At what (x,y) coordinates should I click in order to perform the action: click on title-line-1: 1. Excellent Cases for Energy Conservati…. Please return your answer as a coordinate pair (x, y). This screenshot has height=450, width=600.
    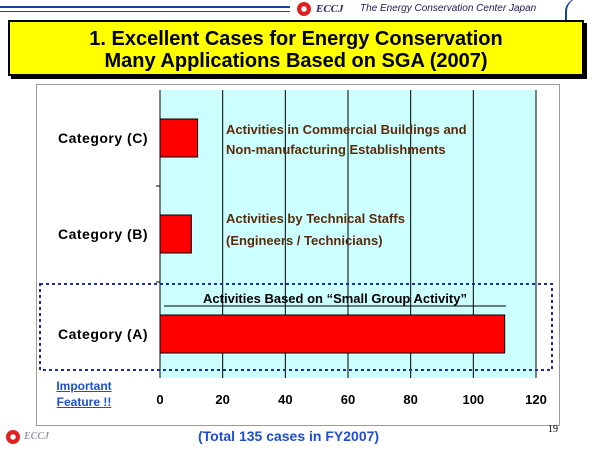
    Looking at the image, I should click on (296, 39).